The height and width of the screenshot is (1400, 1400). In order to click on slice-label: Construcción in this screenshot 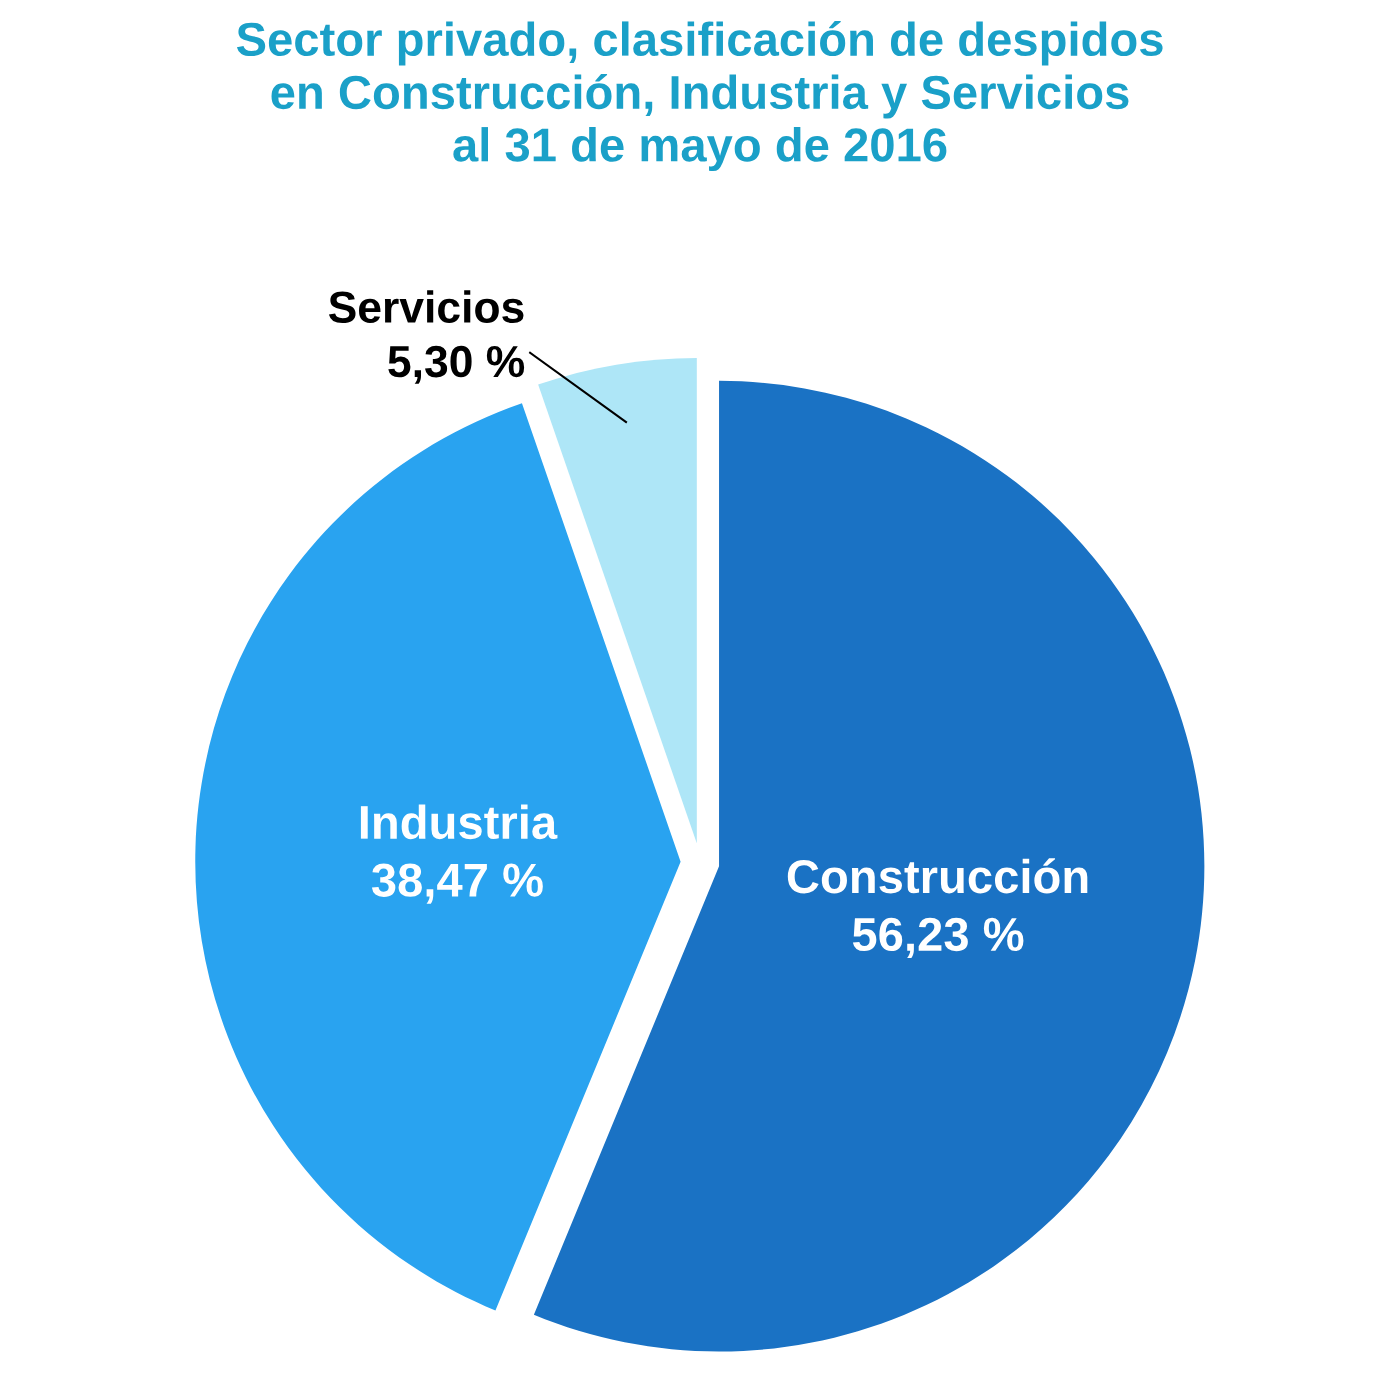, I will do `click(937, 876)`.